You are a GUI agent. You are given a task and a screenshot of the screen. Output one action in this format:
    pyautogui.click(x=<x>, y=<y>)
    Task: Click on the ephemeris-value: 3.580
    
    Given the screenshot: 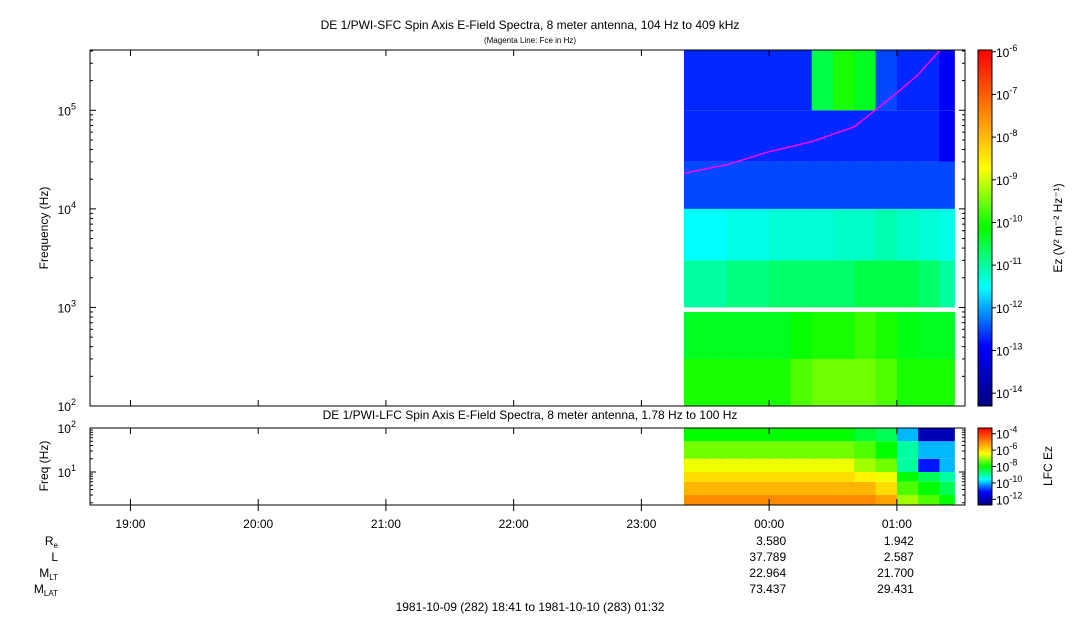 What is the action you would take?
    pyautogui.click(x=771, y=541)
    